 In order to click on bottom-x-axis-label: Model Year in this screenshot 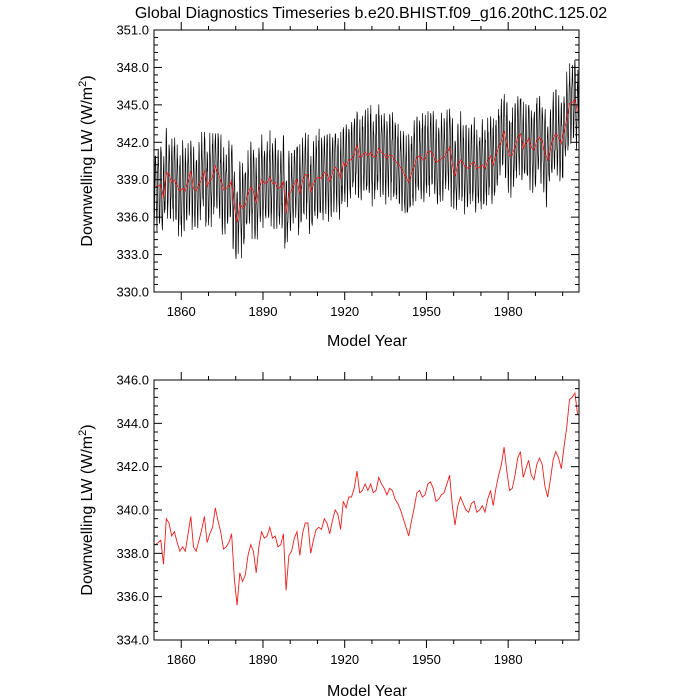, I will do `click(367, 691)`.